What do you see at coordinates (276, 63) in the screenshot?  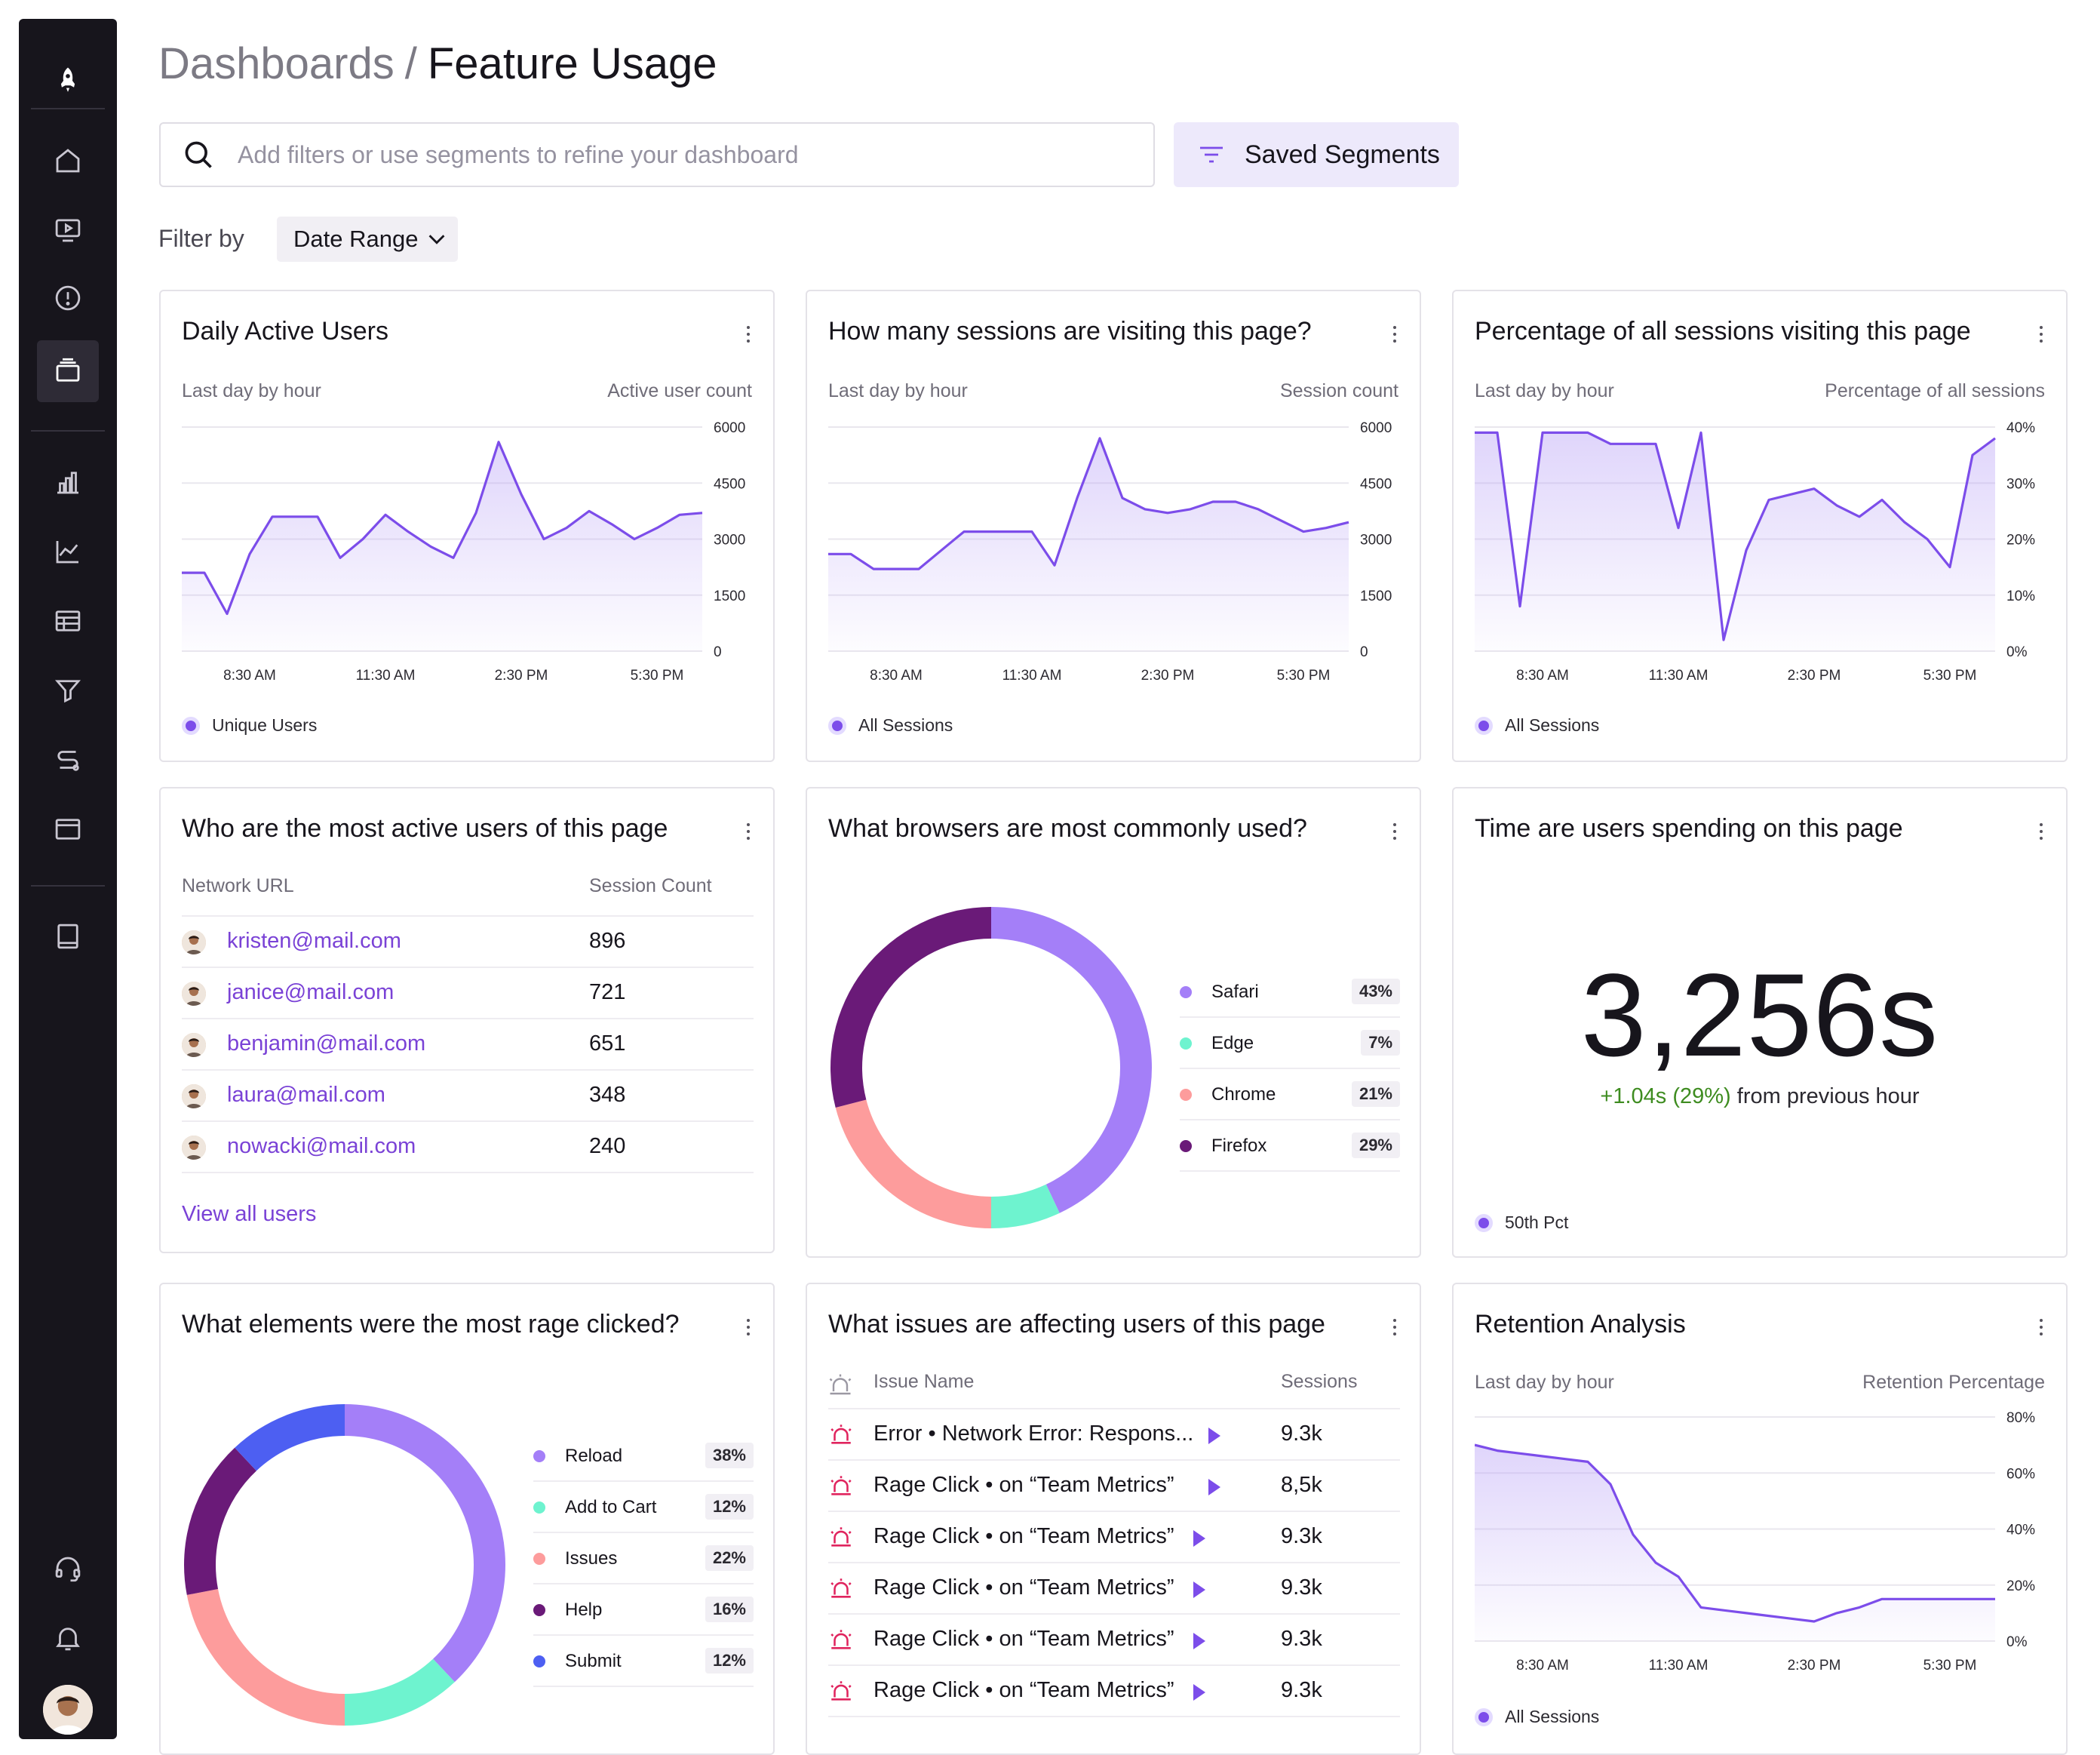 I see `breadcrumb-parent: Dashboards` at bounding box center [276, 63].